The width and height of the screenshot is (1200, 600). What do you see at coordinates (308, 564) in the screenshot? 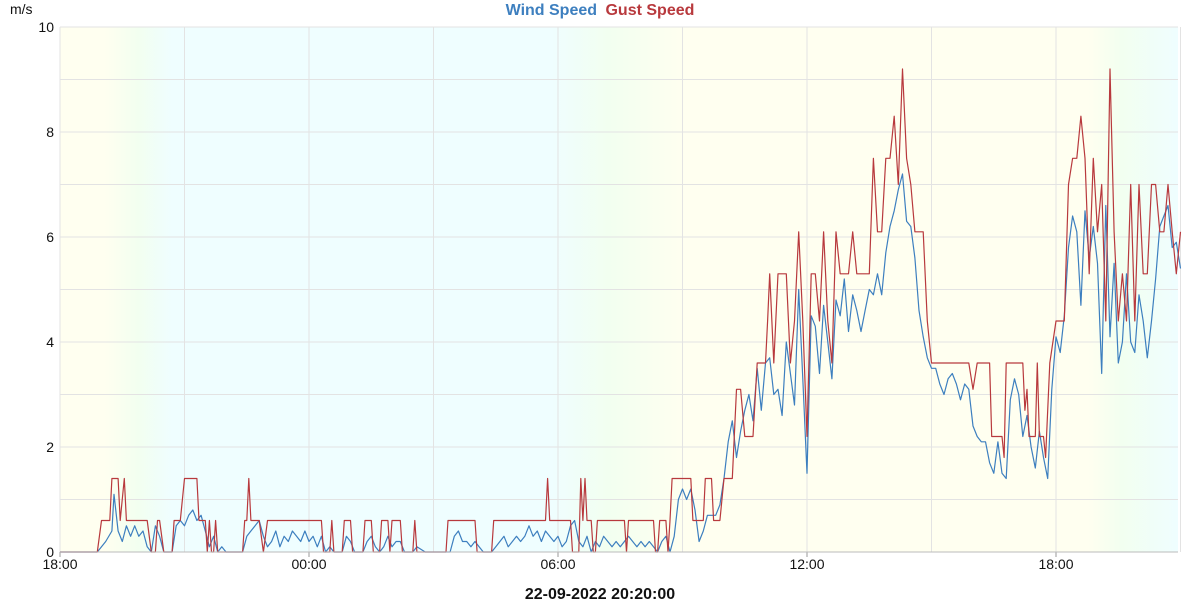
I see `x-tick-label: 00:00` at bounding box center [308, 564].